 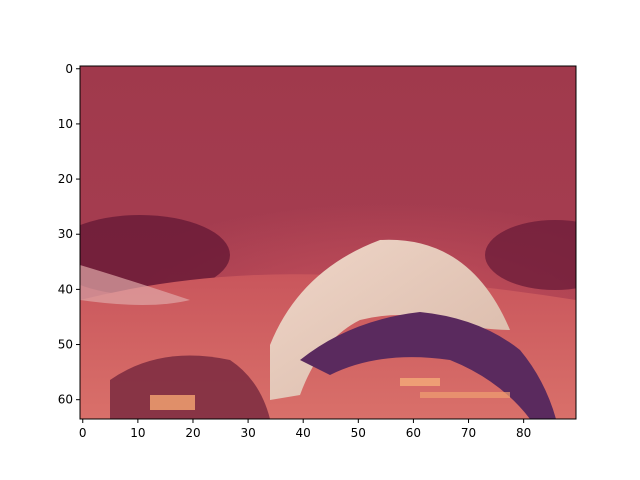 What do you see at coordinates (137, 433) in the screenshot?
I see `x-tick-label: 10` at bounding box center [137, 433].